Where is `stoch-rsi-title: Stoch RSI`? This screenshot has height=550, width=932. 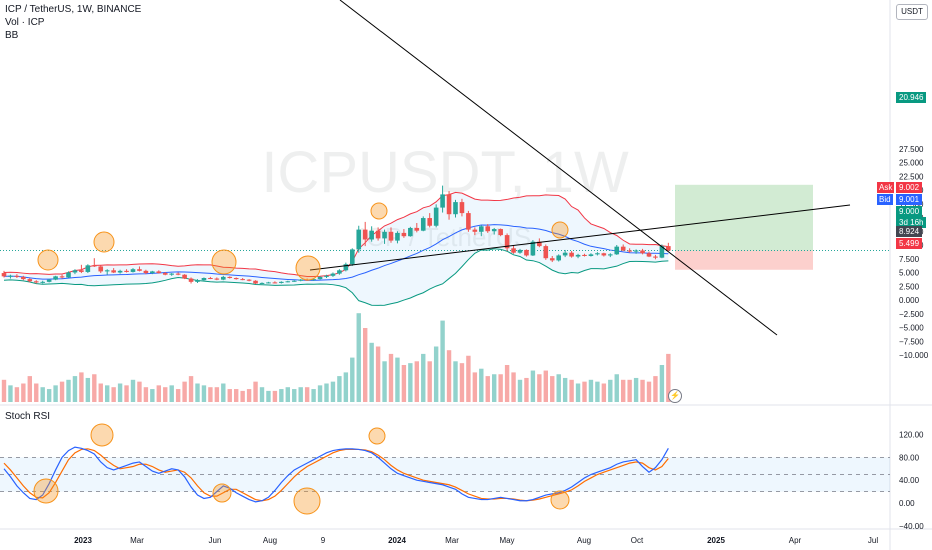 stoch-rsi-title: Stoch RSI is located at coordinates (28, 416).